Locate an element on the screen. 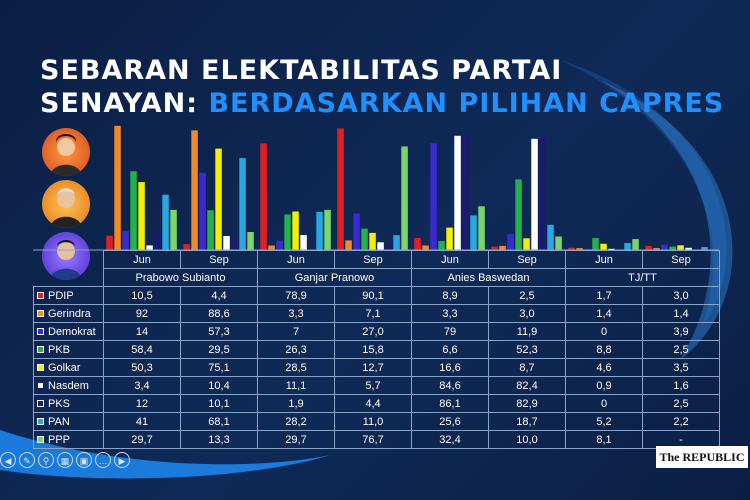 The image size is (750, 500). table-row-pkb: PKB 58,4 29,5 26,3 15,8 6,6 52,3 8,8 2,5 is located at coordinates (376, 349).